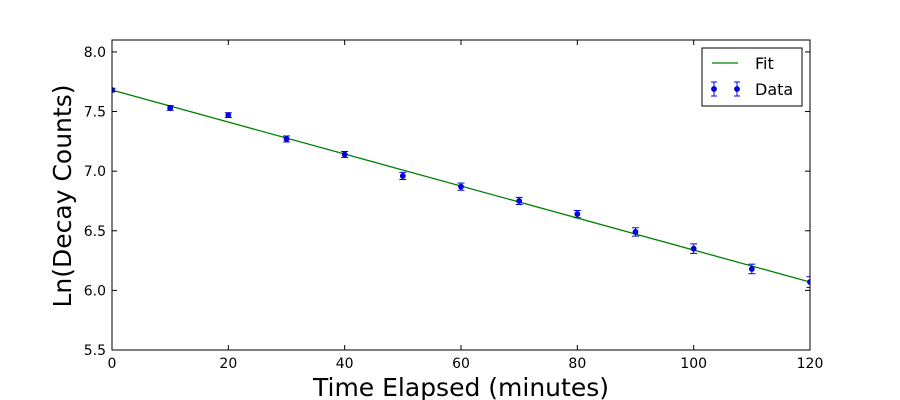 Image resolution: width=900 pixels, height=400 pixels. What do you see at coordinates (764, 63) in the screenshot?
I see `legend-fit-label: Fit` at bounding box center [764, 63].